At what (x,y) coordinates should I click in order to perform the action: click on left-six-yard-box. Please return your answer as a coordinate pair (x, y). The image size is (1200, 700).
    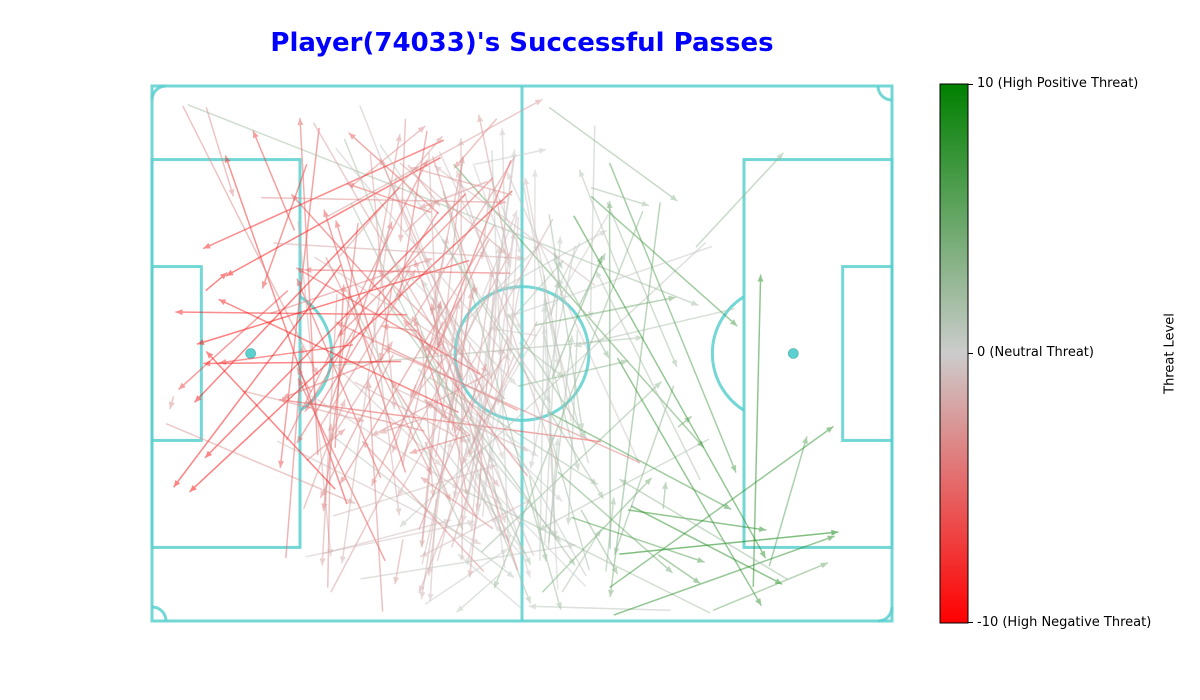
    Looking at the image, I should click on (176, 353).